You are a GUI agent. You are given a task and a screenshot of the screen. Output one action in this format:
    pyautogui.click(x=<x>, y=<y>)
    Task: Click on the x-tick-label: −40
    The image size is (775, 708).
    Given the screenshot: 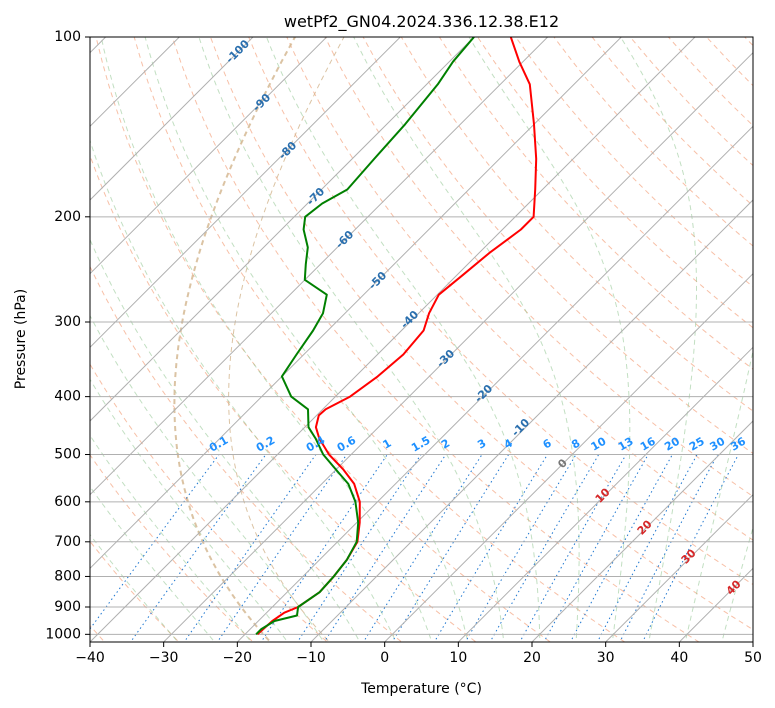 What is the action you would take?
    pyautogui.click(x=90, y=658)
    